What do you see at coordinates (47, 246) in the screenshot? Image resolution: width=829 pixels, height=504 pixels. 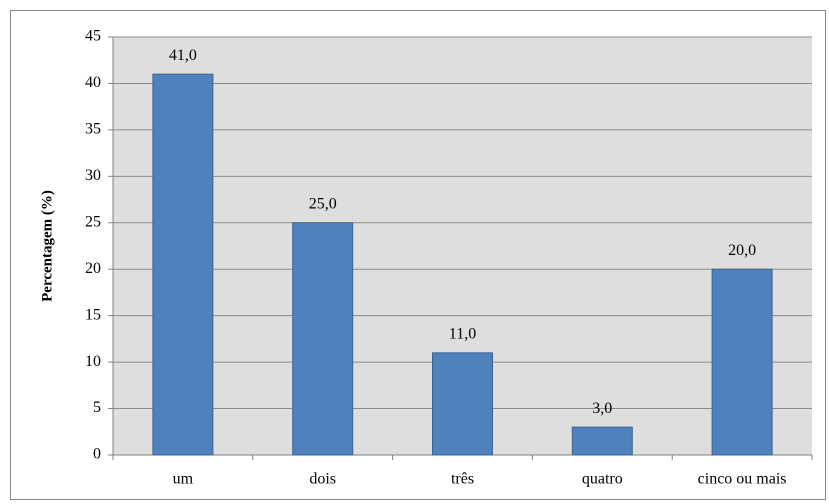 I see `y-axis-label: Percentagem (%)` at bounding box center [47, 246].